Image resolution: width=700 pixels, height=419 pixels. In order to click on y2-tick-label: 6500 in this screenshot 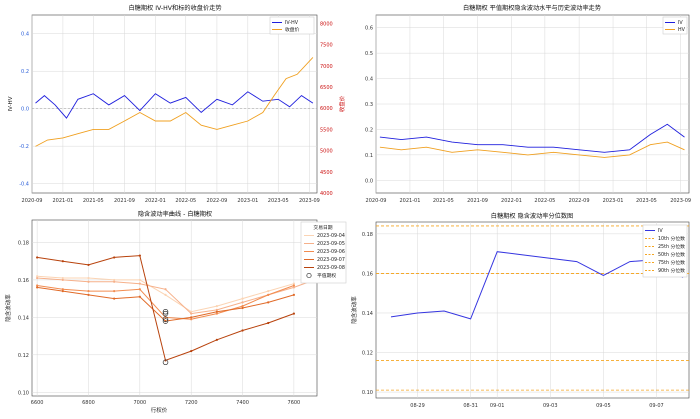, I will do `click(326, 88)`.